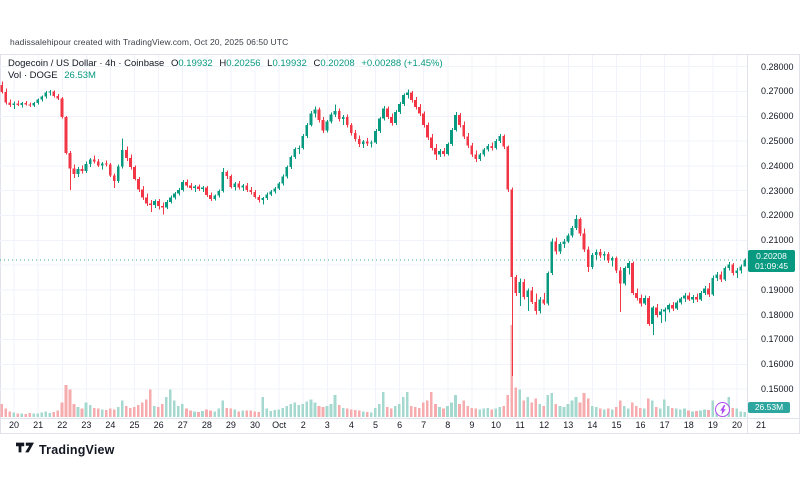  Describe the element at coordinates (225, 76) in the screenshot. I see `legend-volume-row: Vol · DOGE 26.53M` at that location.